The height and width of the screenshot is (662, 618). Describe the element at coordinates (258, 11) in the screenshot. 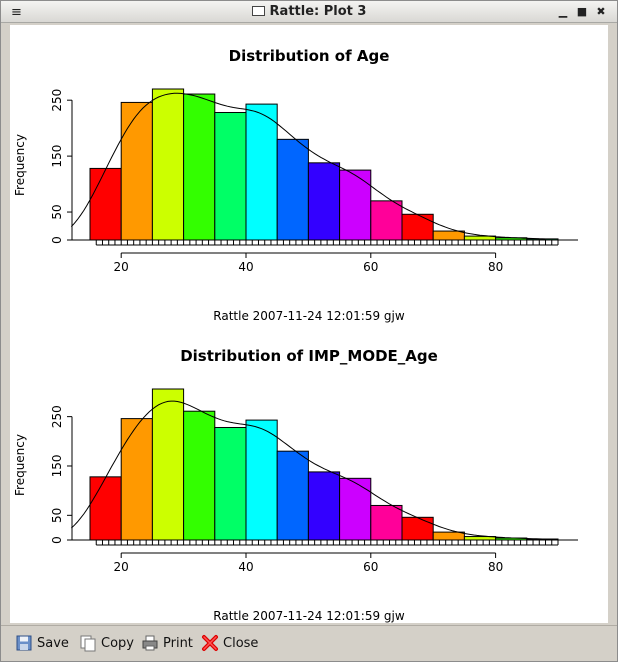

I see `window-icon` at that location.